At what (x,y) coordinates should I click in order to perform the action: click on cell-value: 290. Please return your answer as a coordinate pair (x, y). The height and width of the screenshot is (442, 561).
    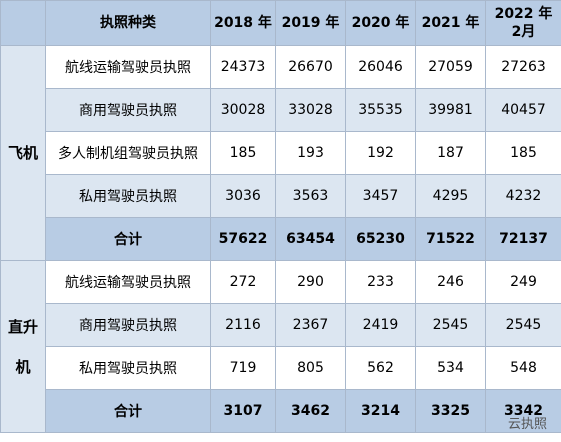
    Looking at the image, I should click on (310, 282).